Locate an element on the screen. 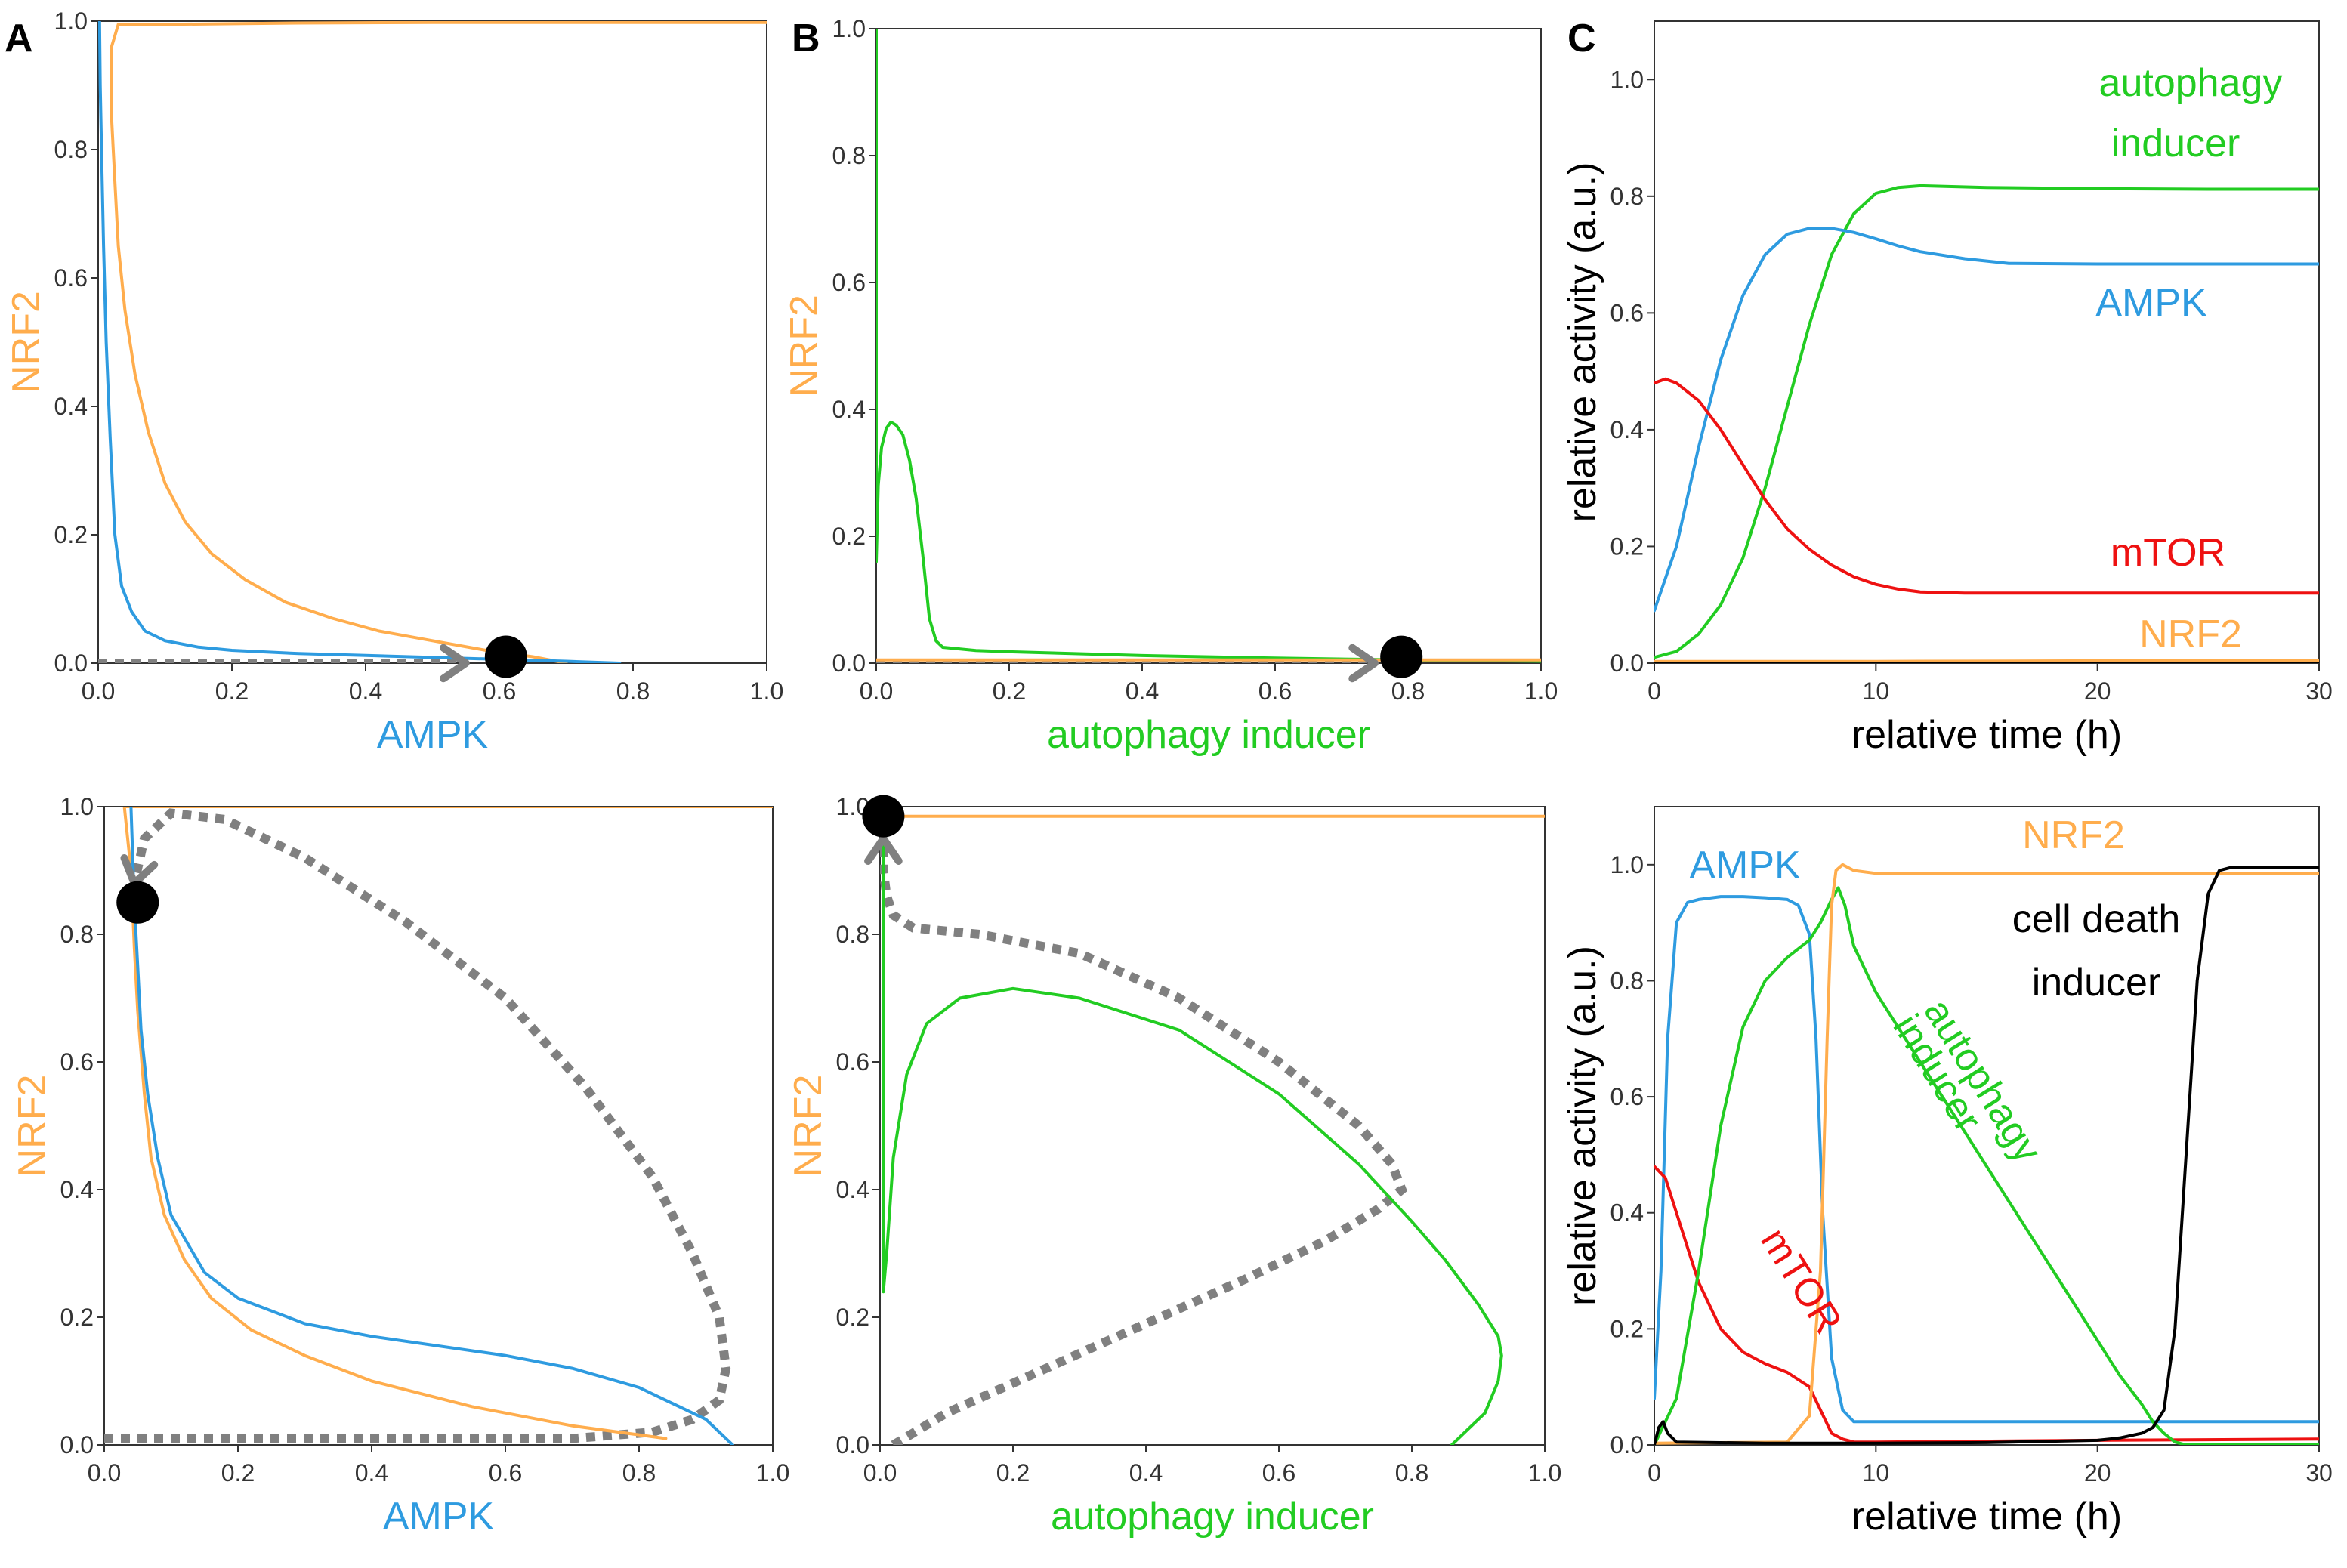 This screenshot has height=1568, width=2347. panel-label-a: A is located at coordinates (19, 38).